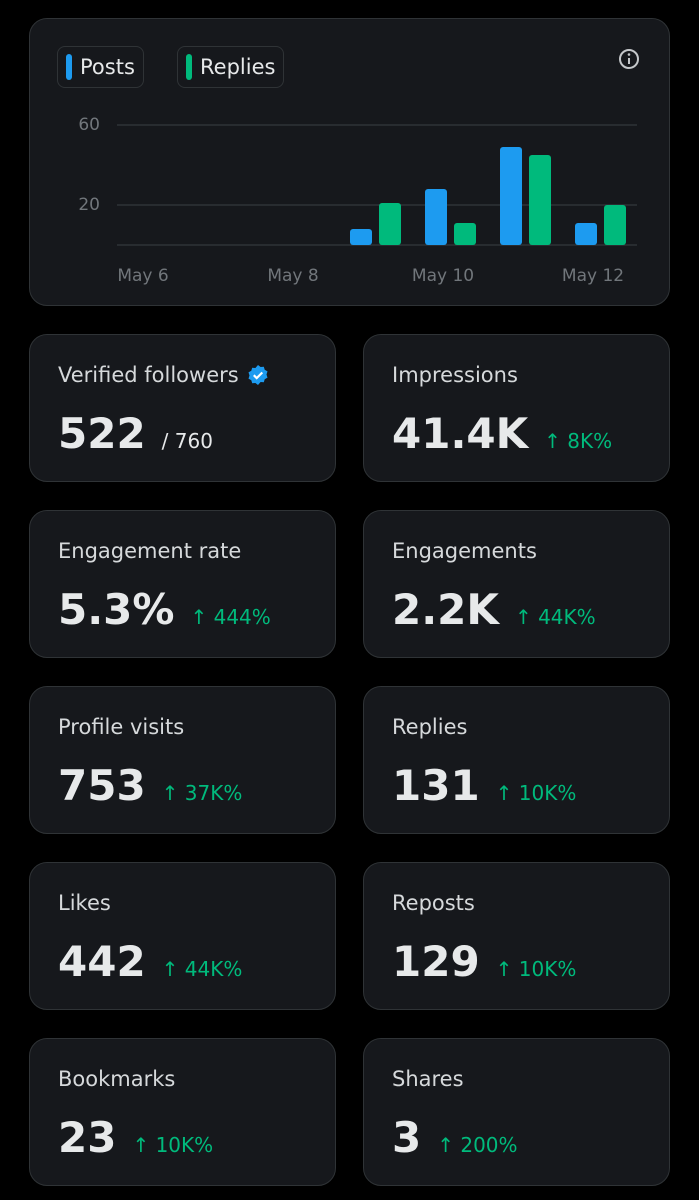 The width and height of the screenshot is (699, 1200). Describe the element at coordinates (436, 961) in the screenshot. I see `stat-value: 129` at that location.